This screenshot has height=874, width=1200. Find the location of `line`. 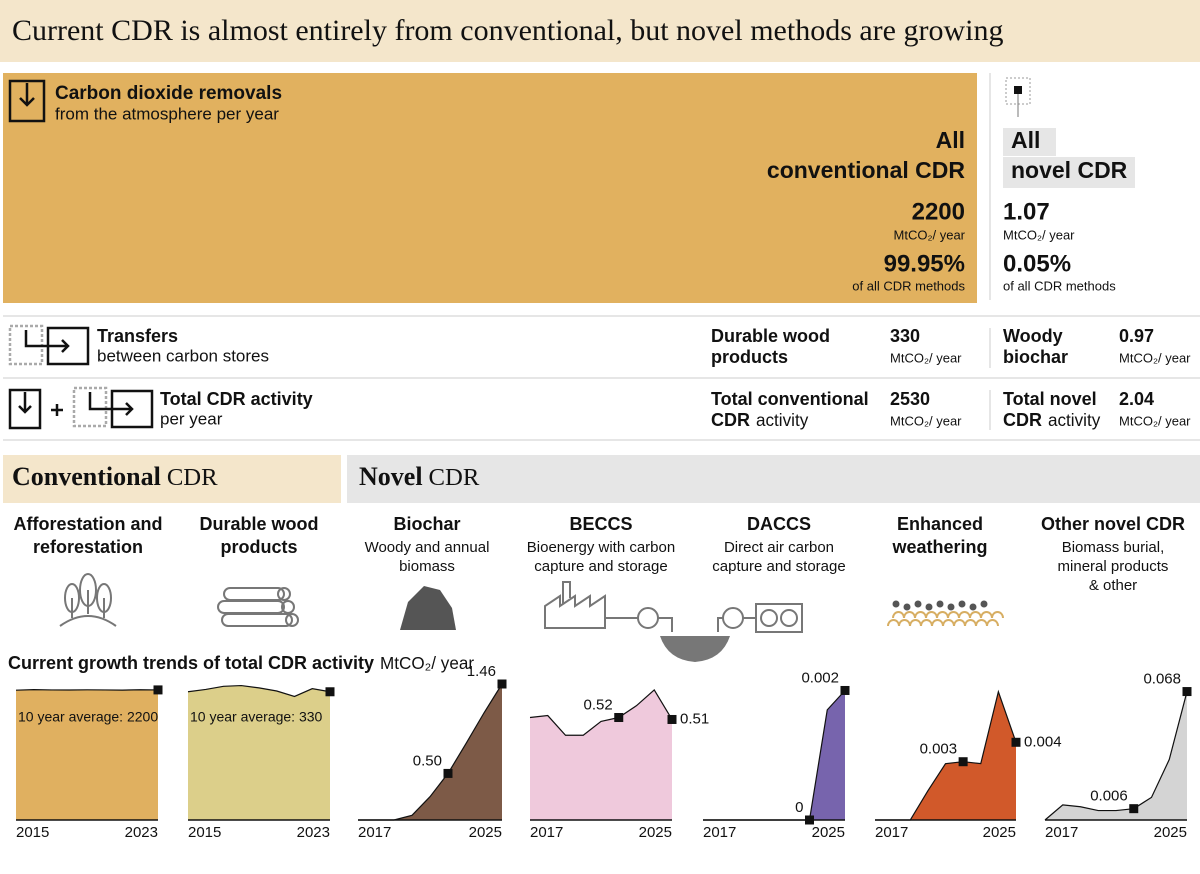

line is located at coordinates (1116, 756).